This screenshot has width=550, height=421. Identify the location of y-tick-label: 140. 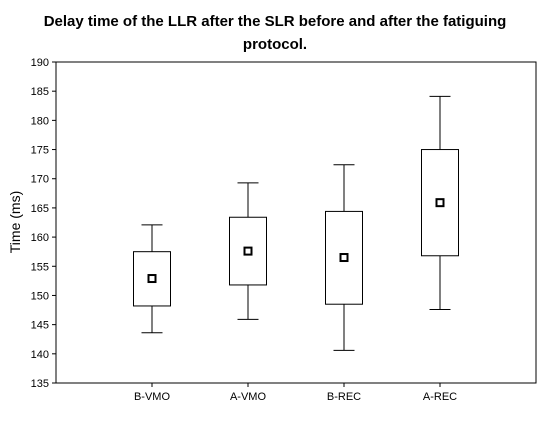
(40, 355).